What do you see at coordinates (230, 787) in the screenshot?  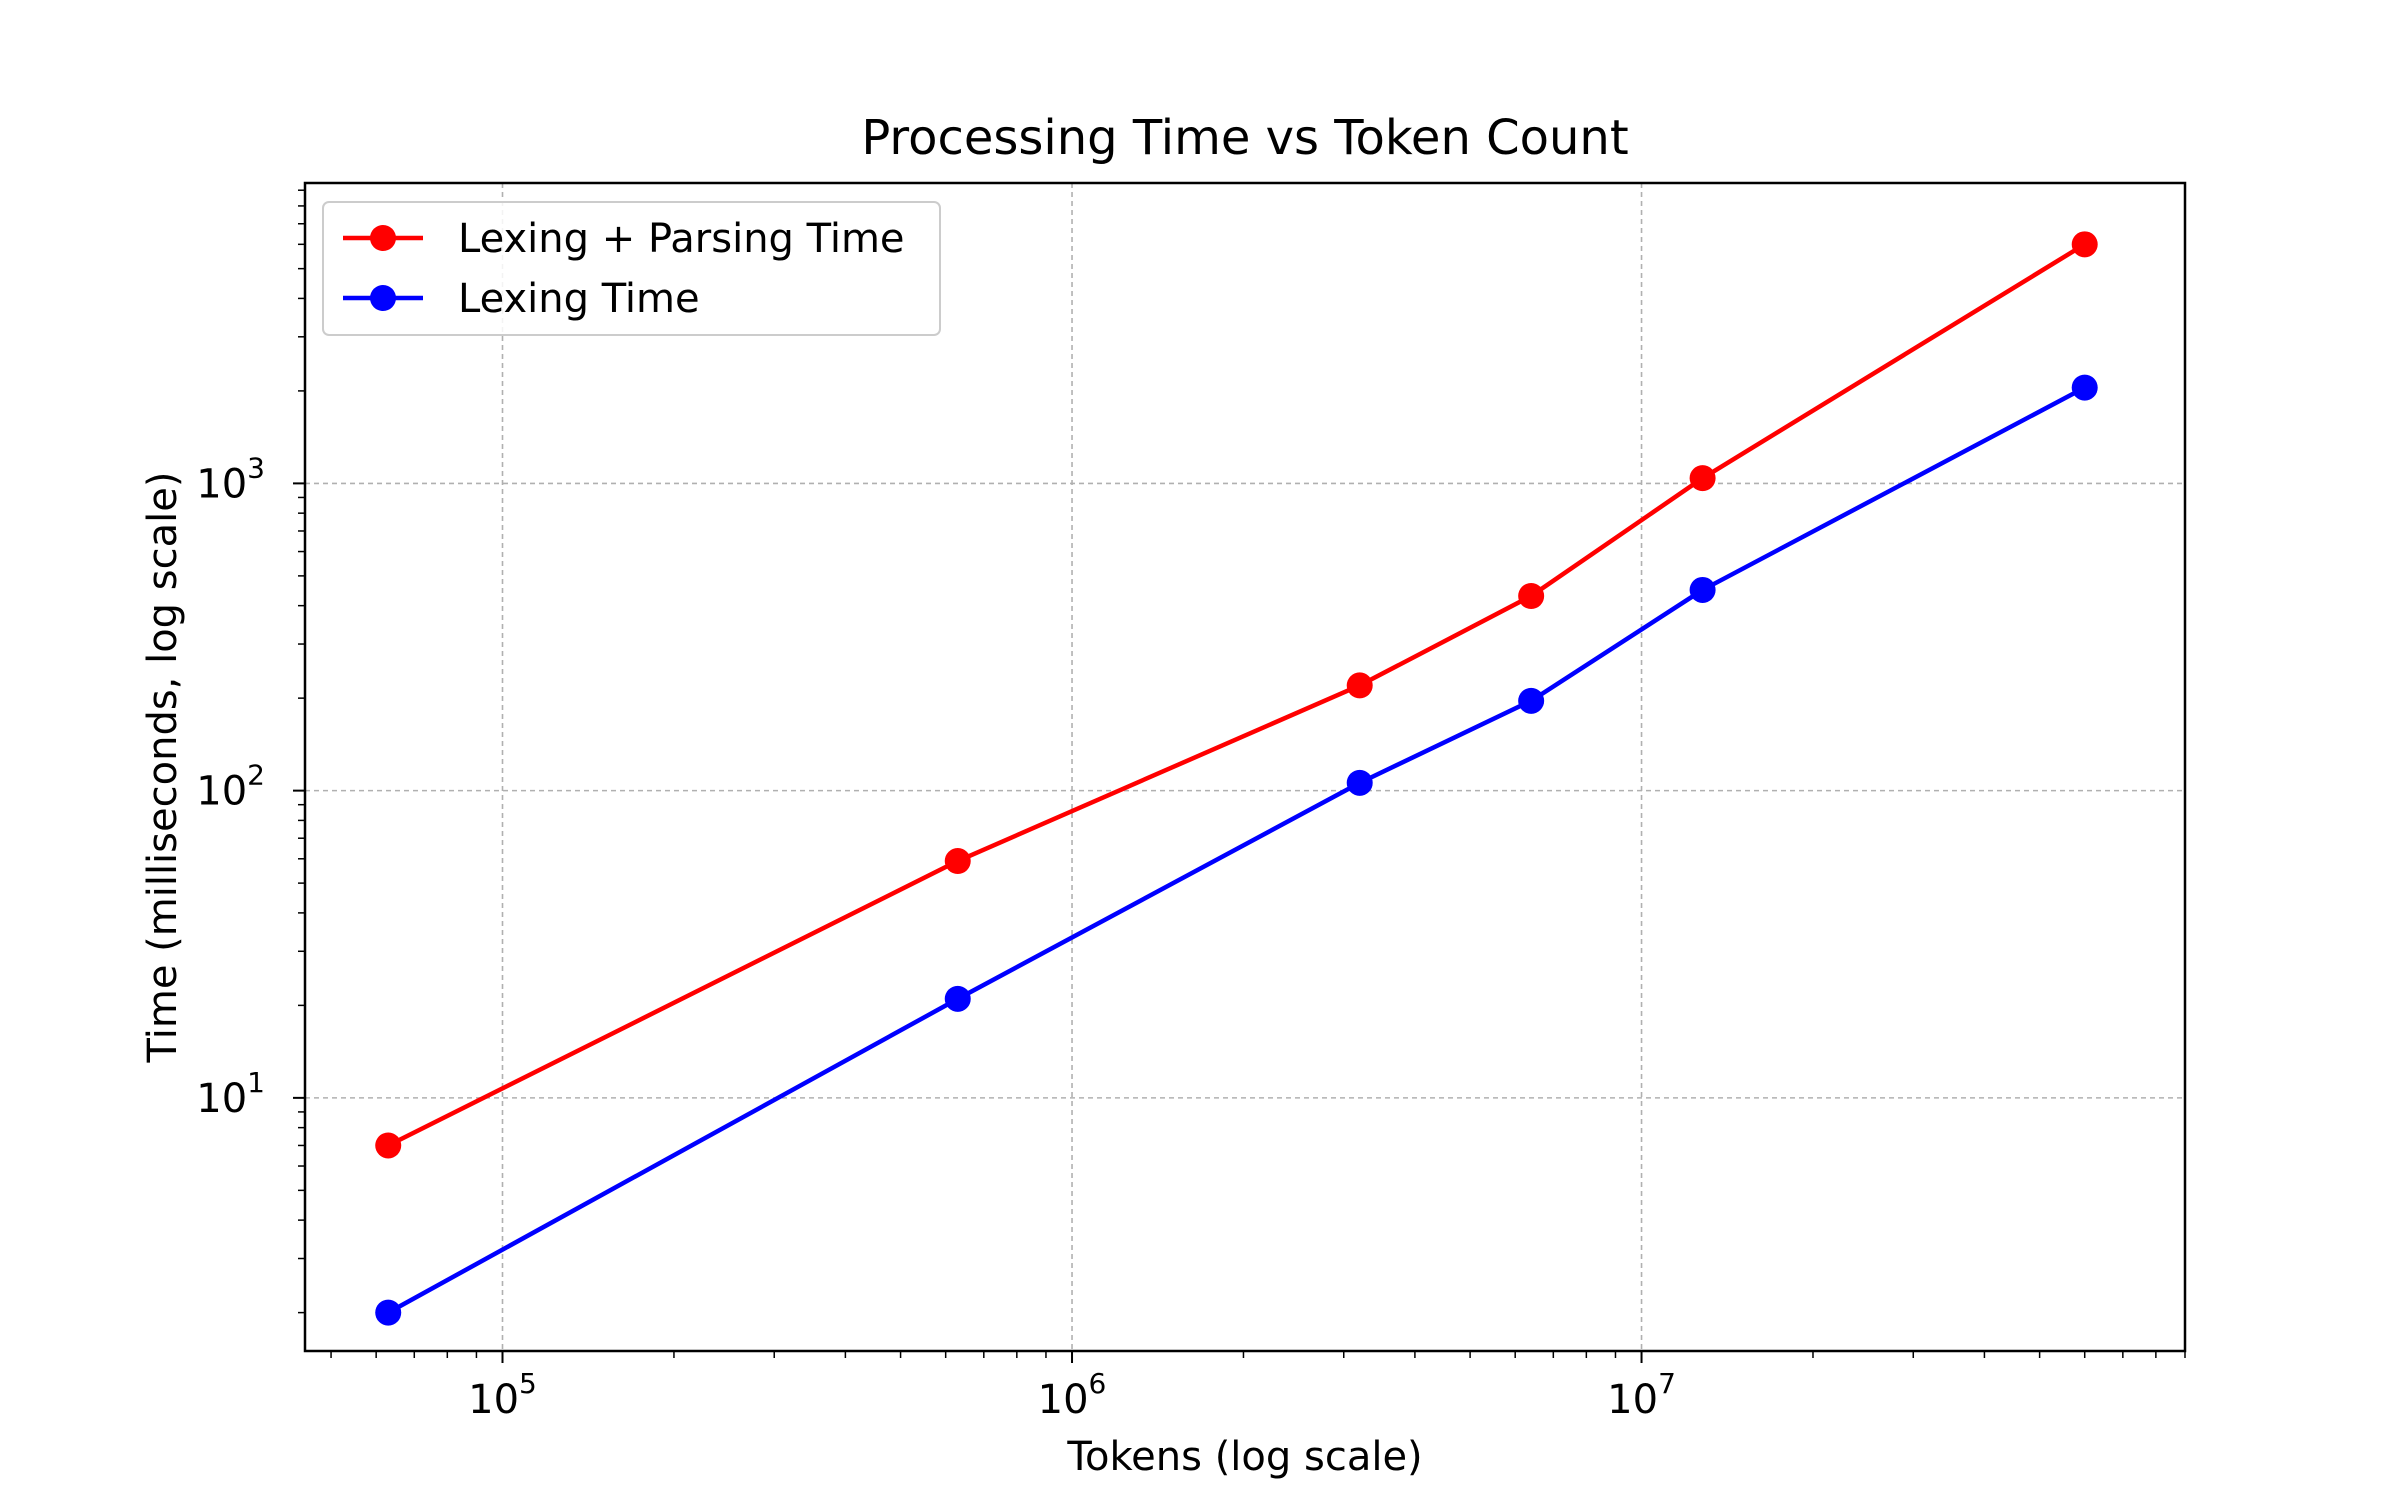 I see `y-tick-label: 10²` at bounding box center [230, 787].